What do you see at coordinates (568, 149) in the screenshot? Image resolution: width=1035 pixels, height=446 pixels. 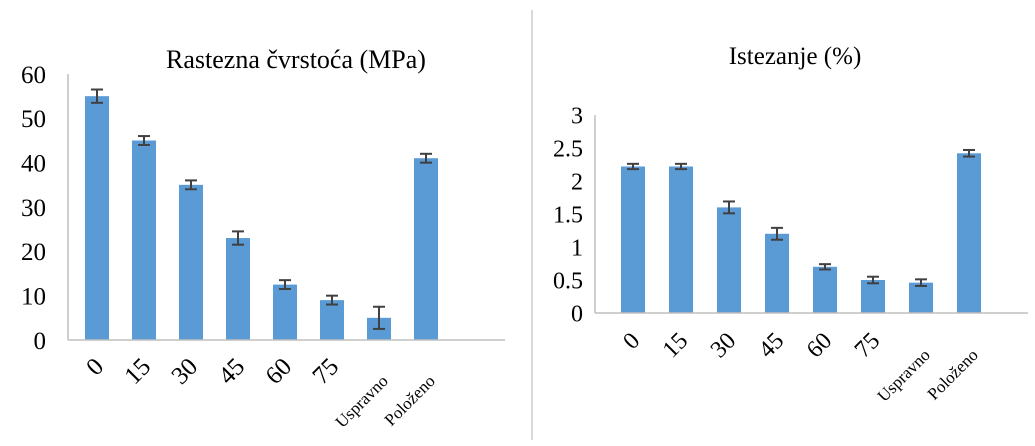 I see `y-tick-label: 2.5` at bounding box center [568, 149].